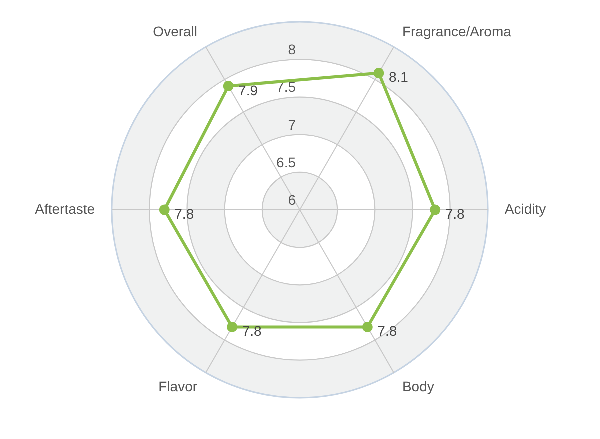 The image size is (600, 439). What do you see at coordinates (248, 90) in the screenshot?
I see `data-label: 7.9` at bounding box center [248, 90].